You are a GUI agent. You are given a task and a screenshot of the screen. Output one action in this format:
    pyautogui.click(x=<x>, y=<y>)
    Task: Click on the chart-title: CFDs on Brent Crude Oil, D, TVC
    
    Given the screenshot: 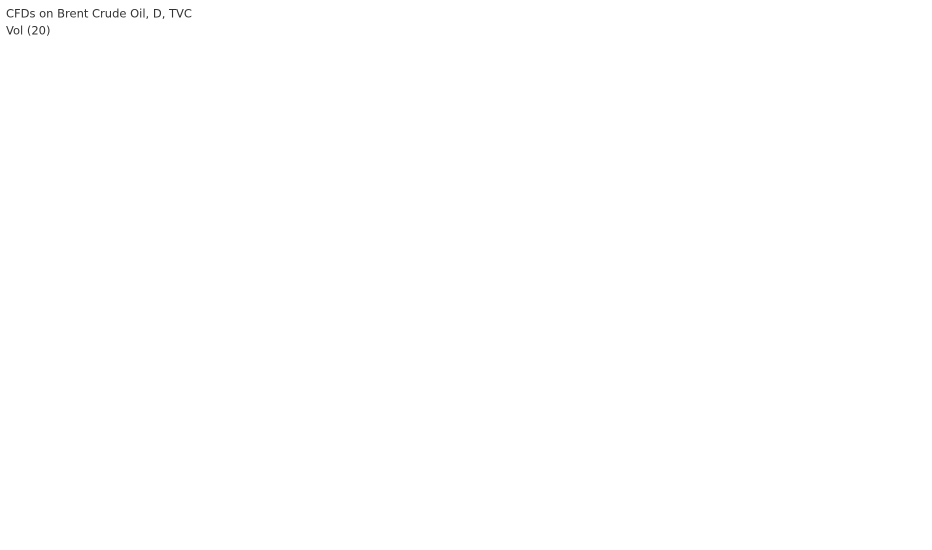 What is the action you would take?
    pyautogui.click(x=99, y=14)
    